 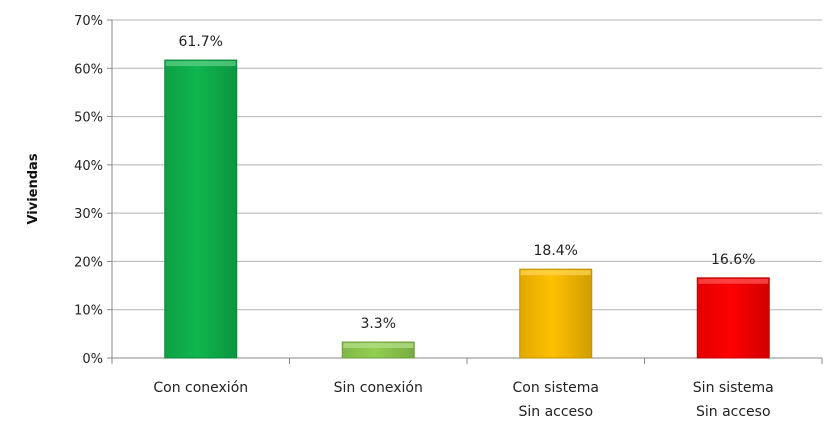 What do you see at coordinates (88, 311) in the screenshot?
I see `y-tick-label: 10%` at bounding box center [88, 311].